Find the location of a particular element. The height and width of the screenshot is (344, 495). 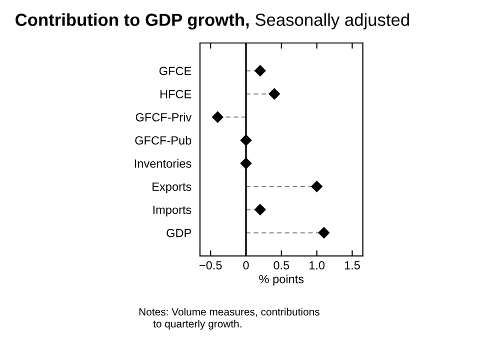

x-tick-label: 0.5 is located at coordinates (282, 265).